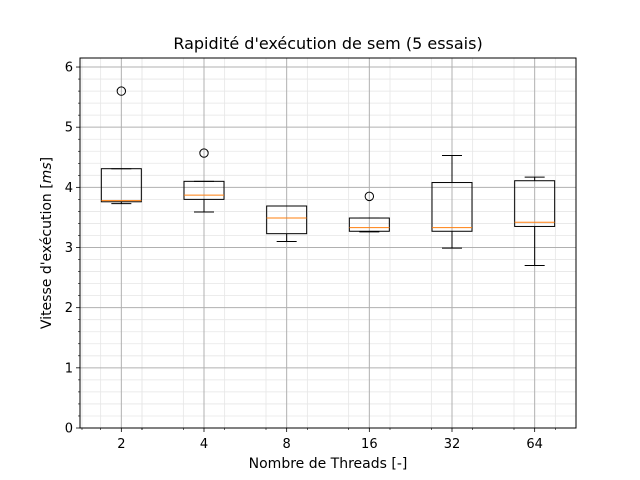 The image size is (640, 480). I want to click on y-tick-label: 0, so click(69, 429).